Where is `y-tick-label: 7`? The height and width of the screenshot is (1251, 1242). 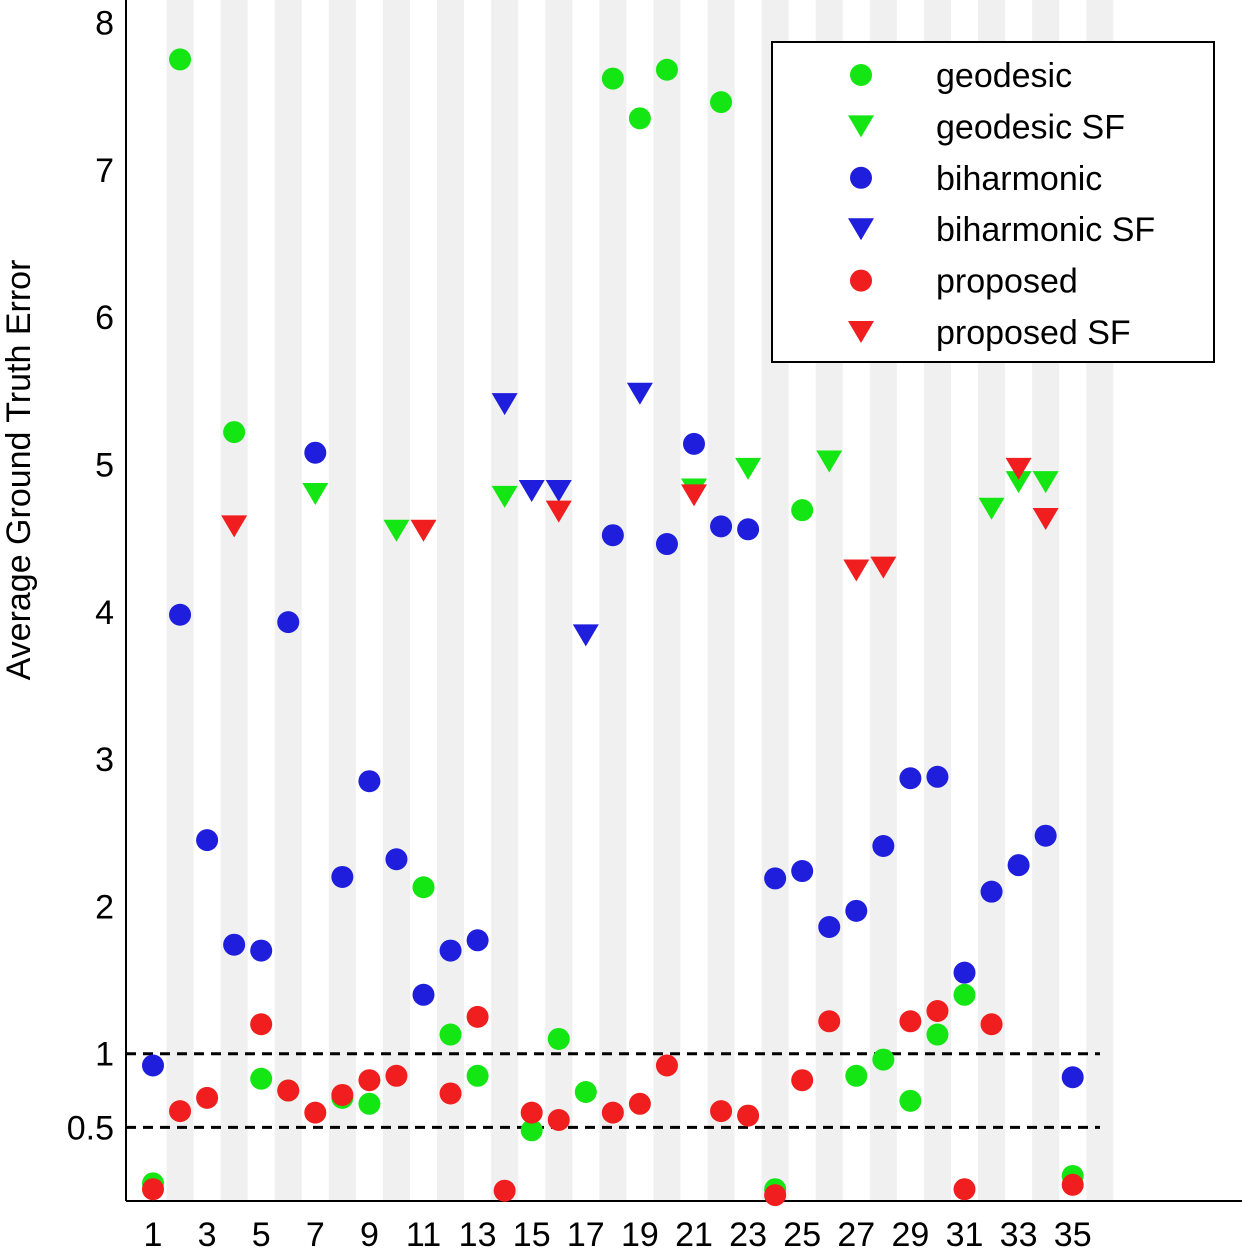
y-tick-label: 7 is located at coordinates (104, 171).